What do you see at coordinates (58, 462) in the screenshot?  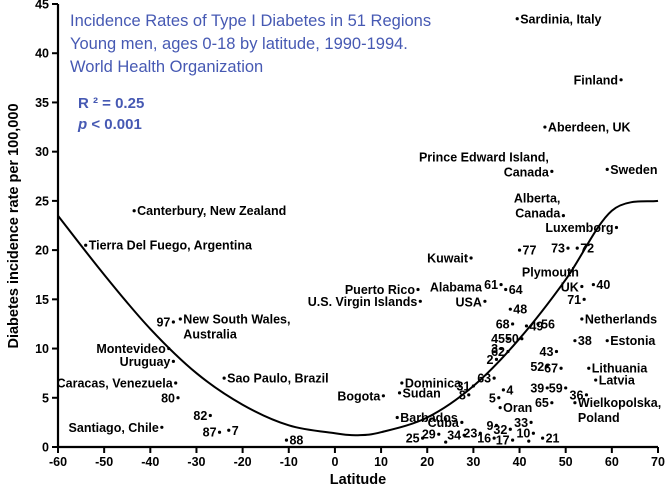 I see `x-tick-label: -60` at bounding box center [58, 462].